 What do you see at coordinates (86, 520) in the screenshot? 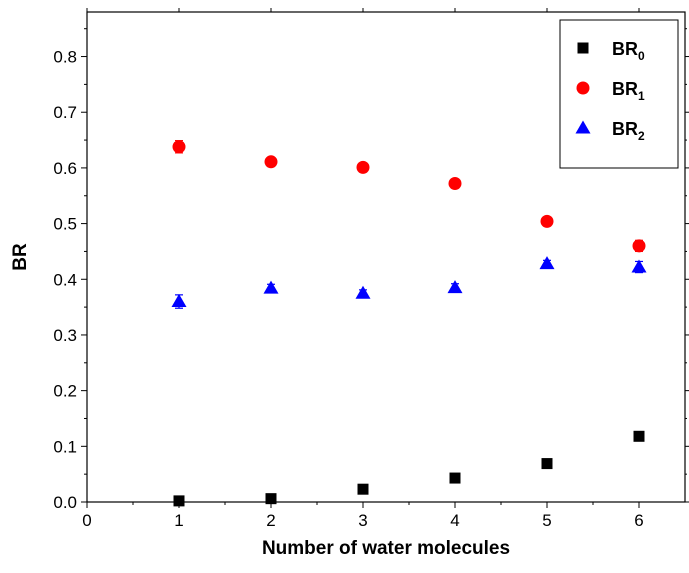
I see `x-tick-label: 0` at bounding box center [86, 520].